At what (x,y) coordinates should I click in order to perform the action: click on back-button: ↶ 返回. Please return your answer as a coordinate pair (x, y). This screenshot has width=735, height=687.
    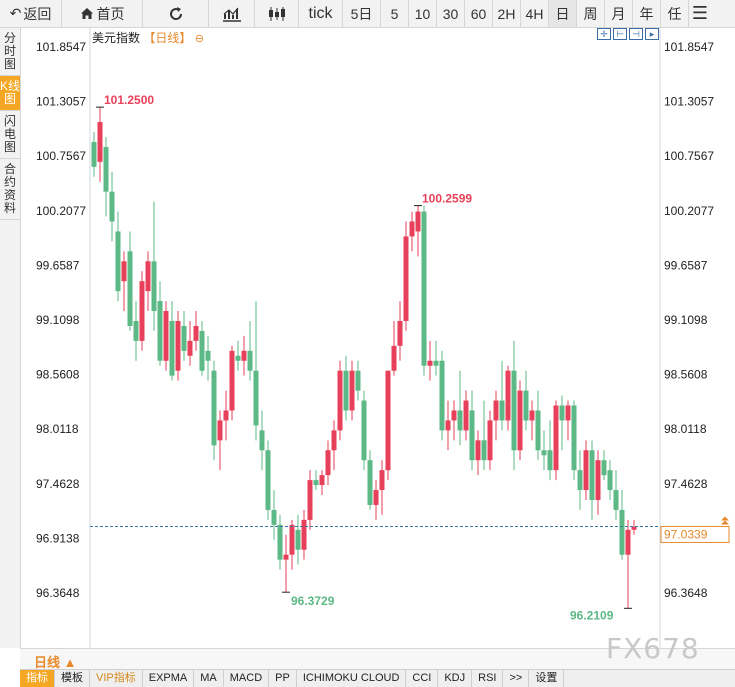
    Looking at the image, I should click on (31, 13).